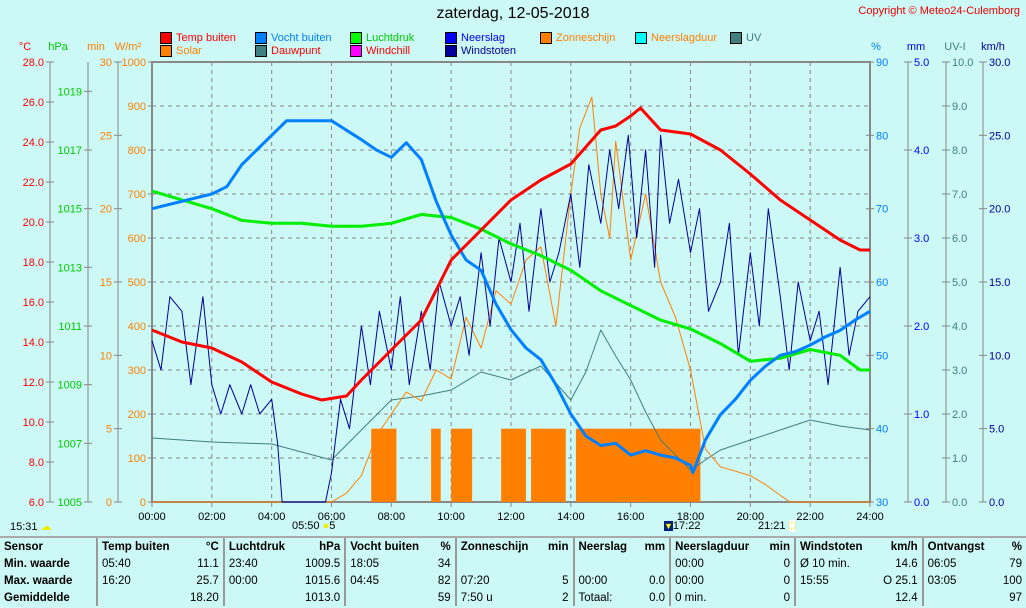 The width and height of the screenshot is (1026, 608). What do you see at coordinates (631, 517) in the screenshot?
I see `x-tick-label: 16:00` at bounding box center [631, 517].